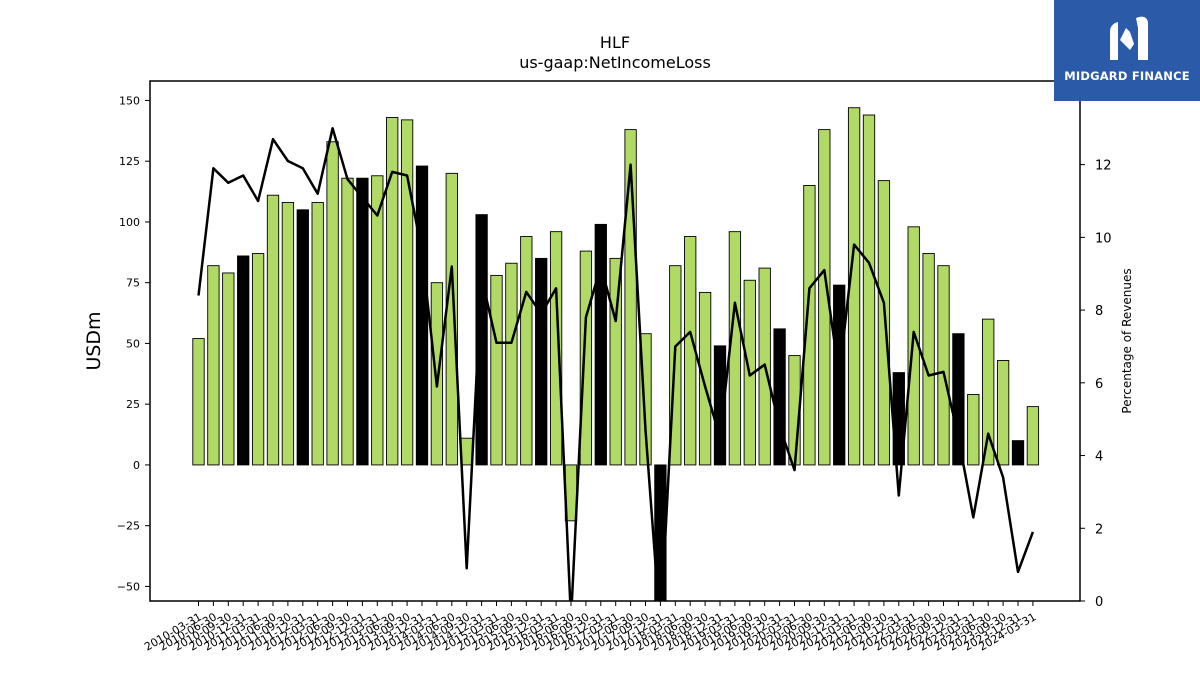 This screenshot has height=675, width=1200. What do you see at coordinates (129, 100) in the screenshot?
I see `y-tick-label: 150` at bounding box center [129, 100].